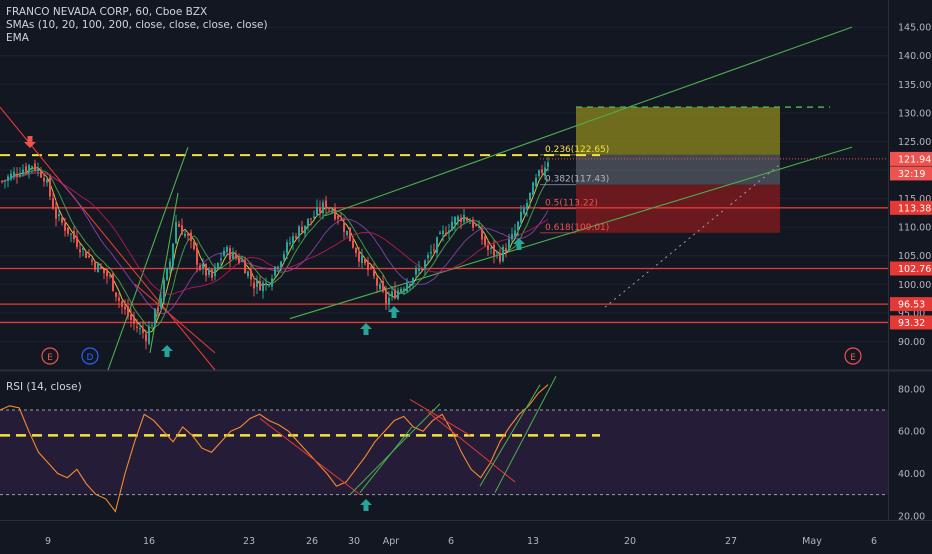  Describe the element at coordinates (911, 174) in the screenshot. I see `price-tag-label: 32:19` at that location.